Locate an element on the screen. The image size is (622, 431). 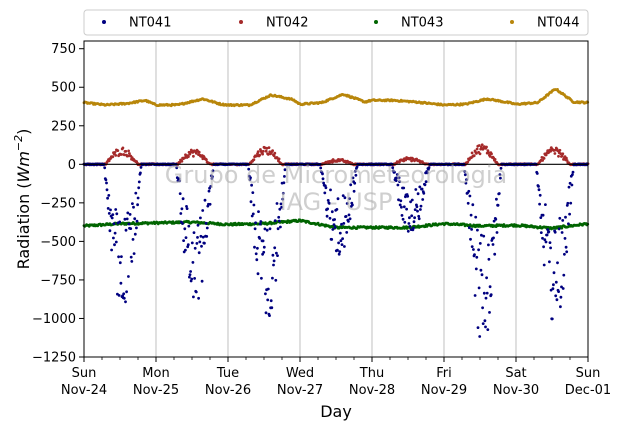
watermark-line-2: IAG - USP is located at coordinates (336, 202).